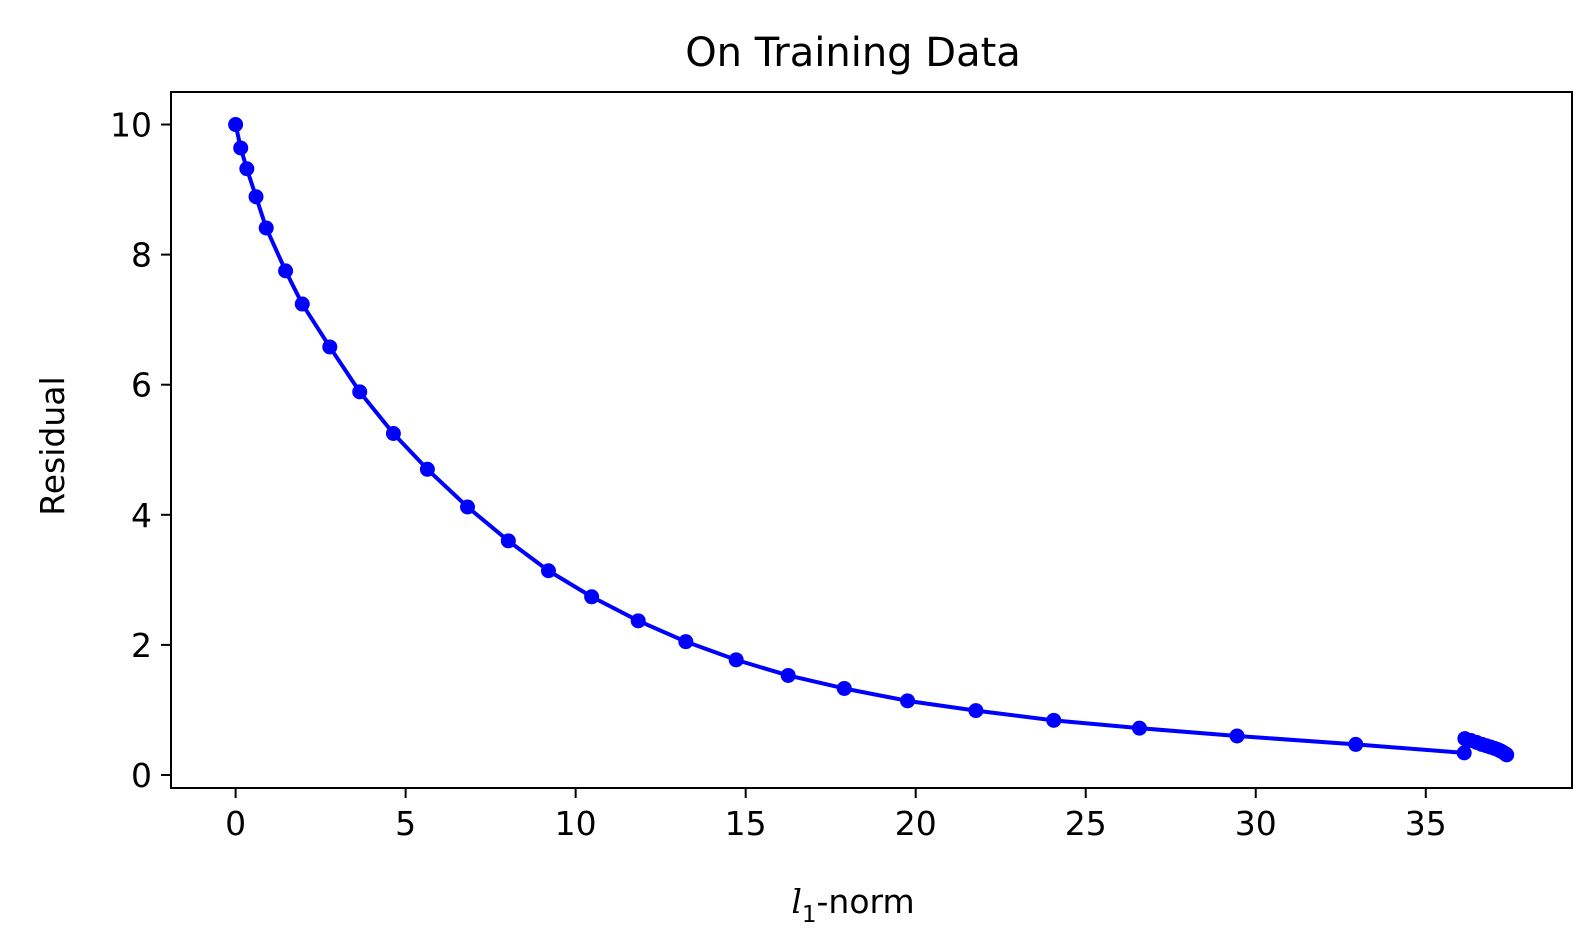 The height and width of the screenshot is (947, 1595). What do you see at coordinates (576, 823) in the screenshot?
I see `x-tick-label: 10` at bounding box center [576, 823].